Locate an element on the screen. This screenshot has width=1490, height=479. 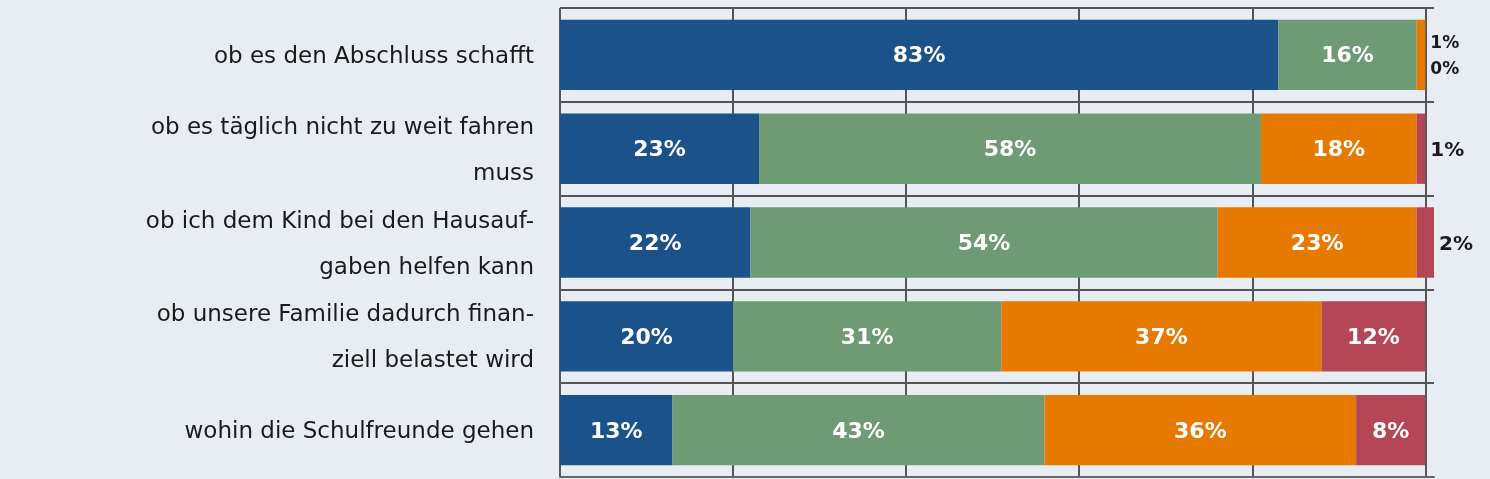
data-label: 58% is located at coordinates (1010, 149).